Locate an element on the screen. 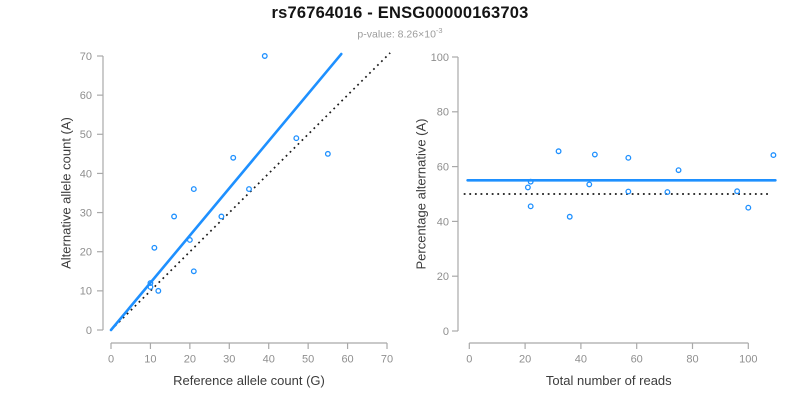 The height and width of the screenshot is (400, 800). x-tick-label: 50 is located at coordinates (308, 359).